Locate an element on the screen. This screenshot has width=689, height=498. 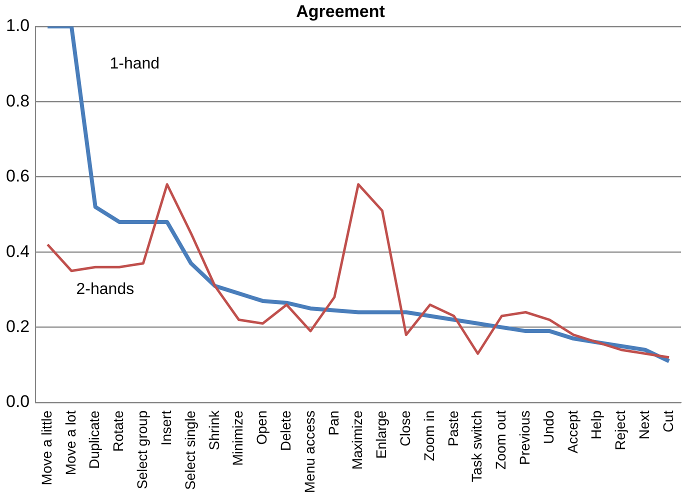
x-tick-label: Next is located at coordinates (644, 425).